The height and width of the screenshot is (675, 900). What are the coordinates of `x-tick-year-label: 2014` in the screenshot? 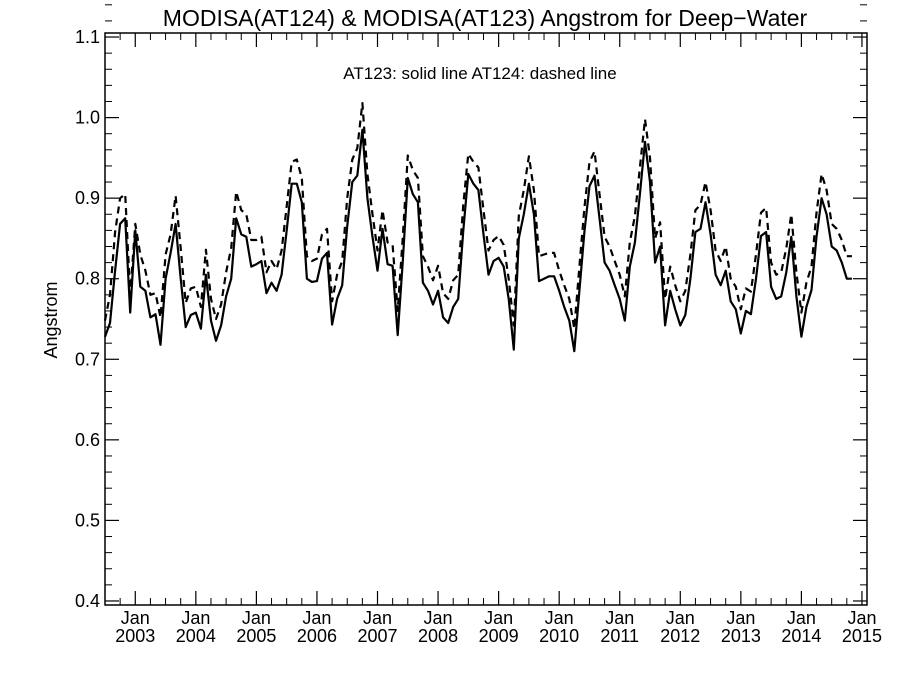 It's located at (801, 636).